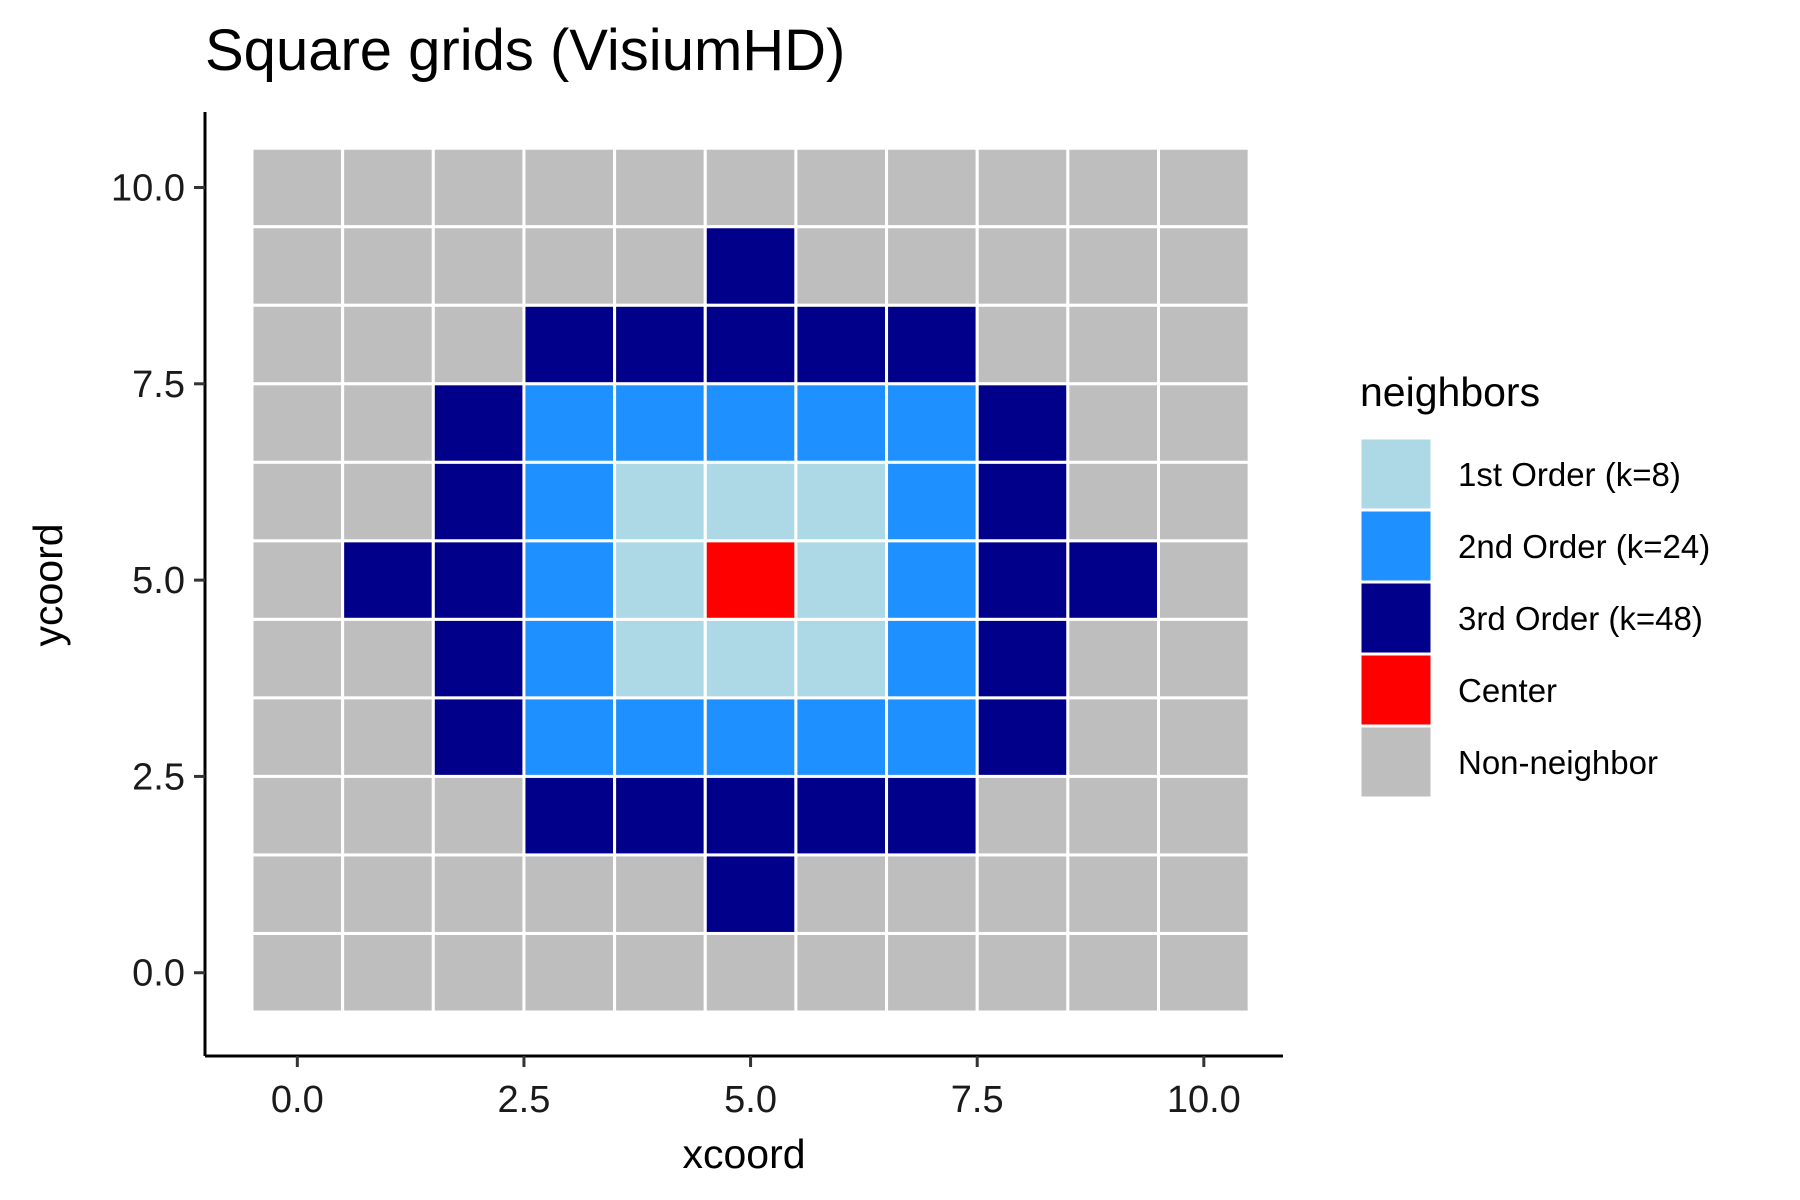 The image size is (1800, 1200). Describe the element at coordinates (524, 1100) in the screenshot. I see `x-tick-label: 2.5` at that location.